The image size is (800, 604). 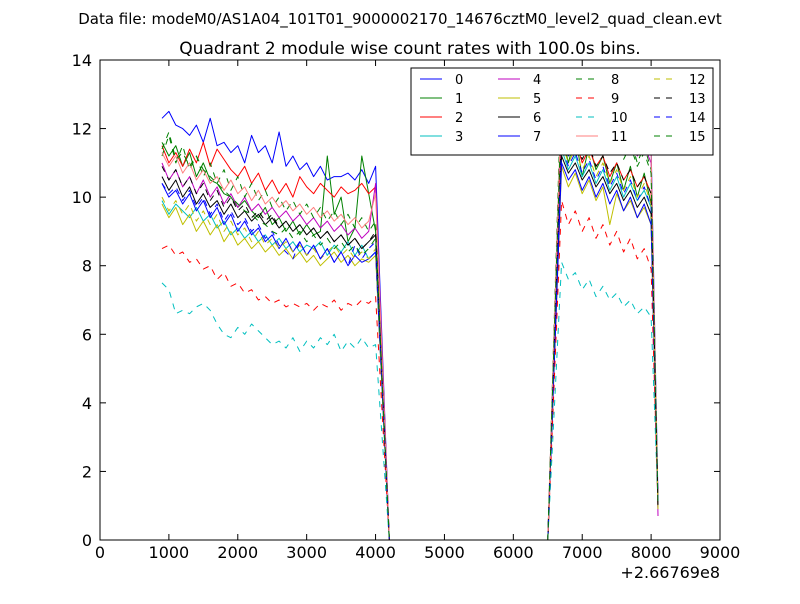 What do you see at coordinates (82, 129) in the screenshot?
I see `y-tick-label: 12` at bounding box center [82, 129].